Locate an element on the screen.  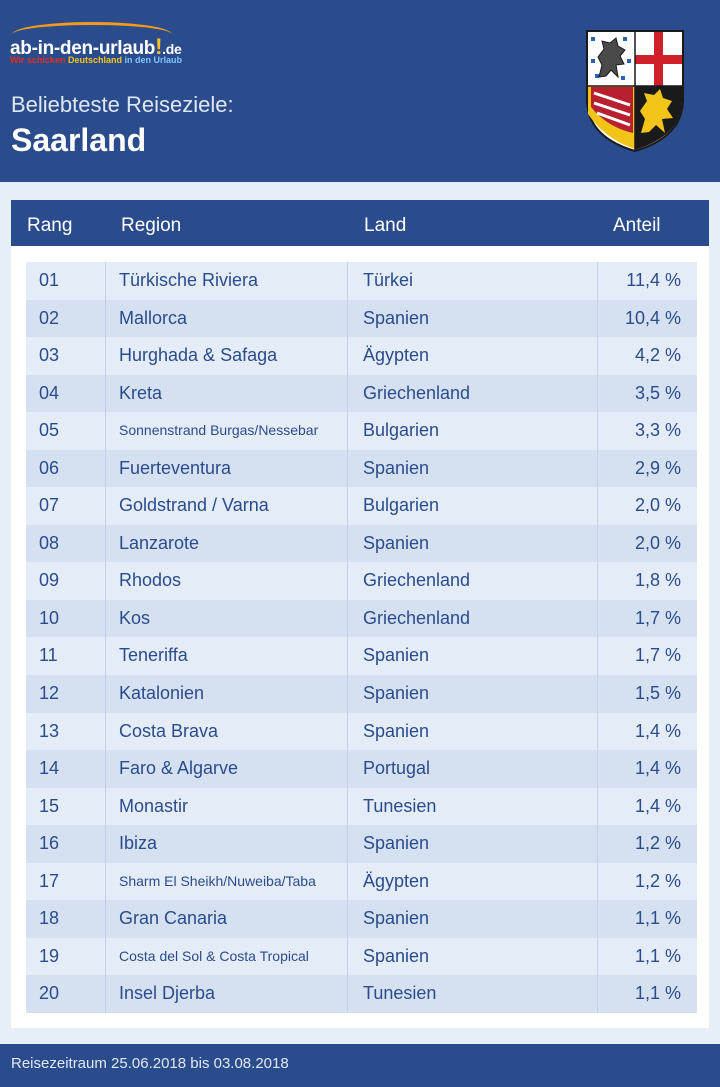
logo-slogan-part-2: Deutschland is located at coordinates (94, 60).